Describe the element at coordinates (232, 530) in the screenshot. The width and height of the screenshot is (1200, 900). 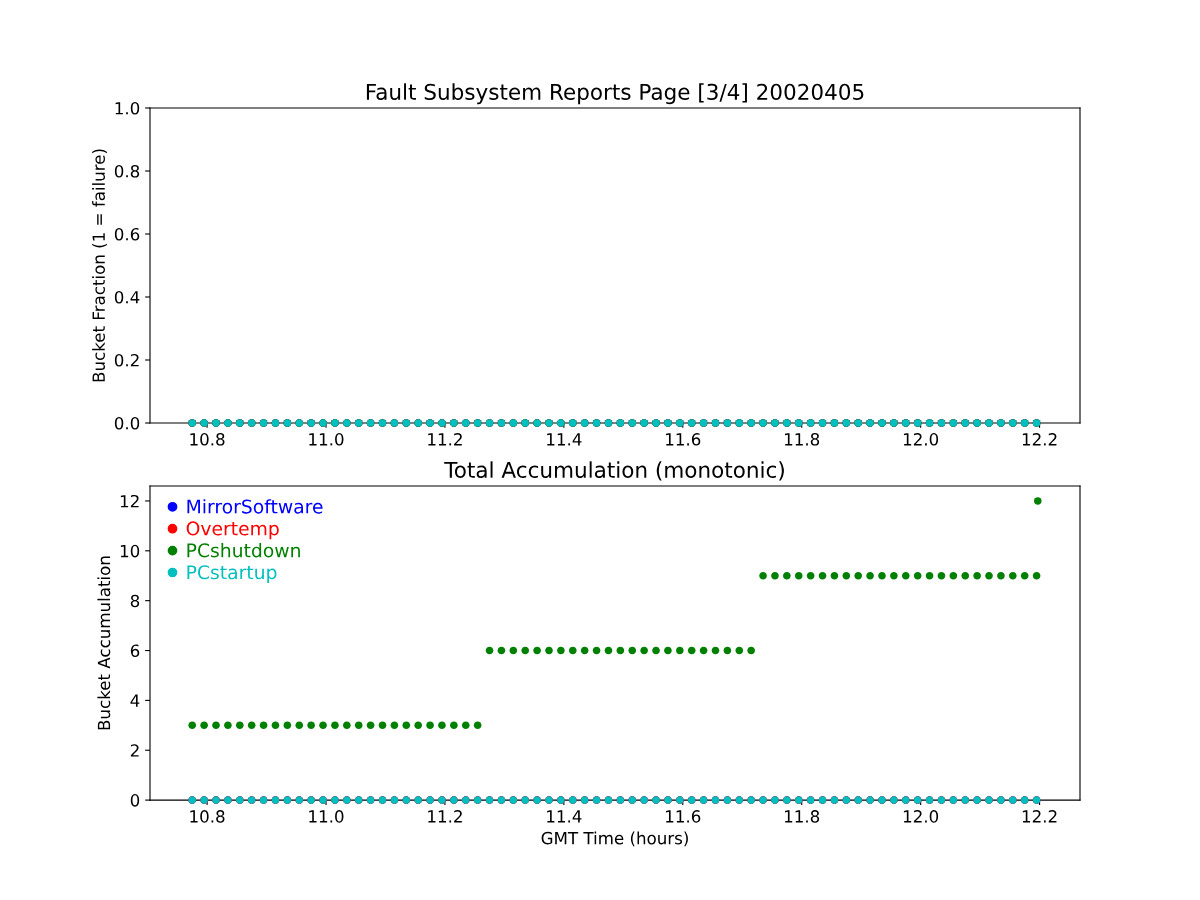
I see `legend-label: Overtemp` at that location.